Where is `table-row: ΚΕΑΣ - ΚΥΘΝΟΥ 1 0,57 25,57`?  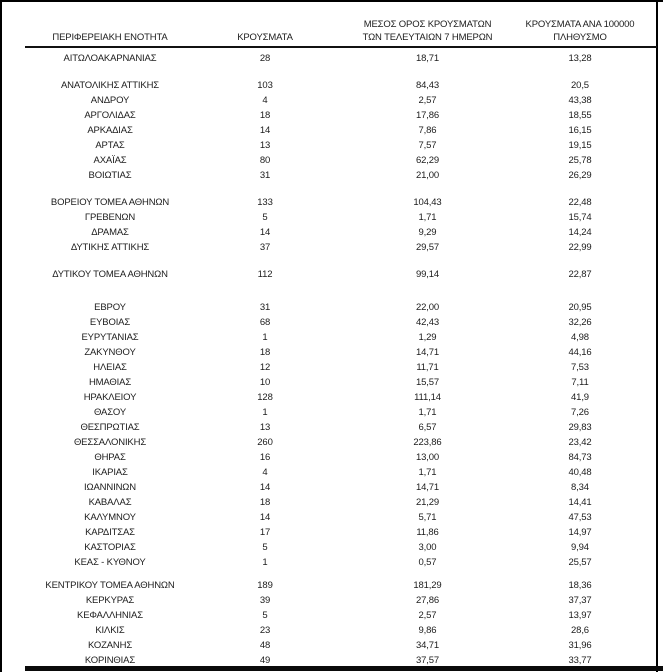 table-row: ΚΕΑΣ - ΚΥΘΝΟΥ 1 0,57 25,57 is located at coordinates (331, 562).